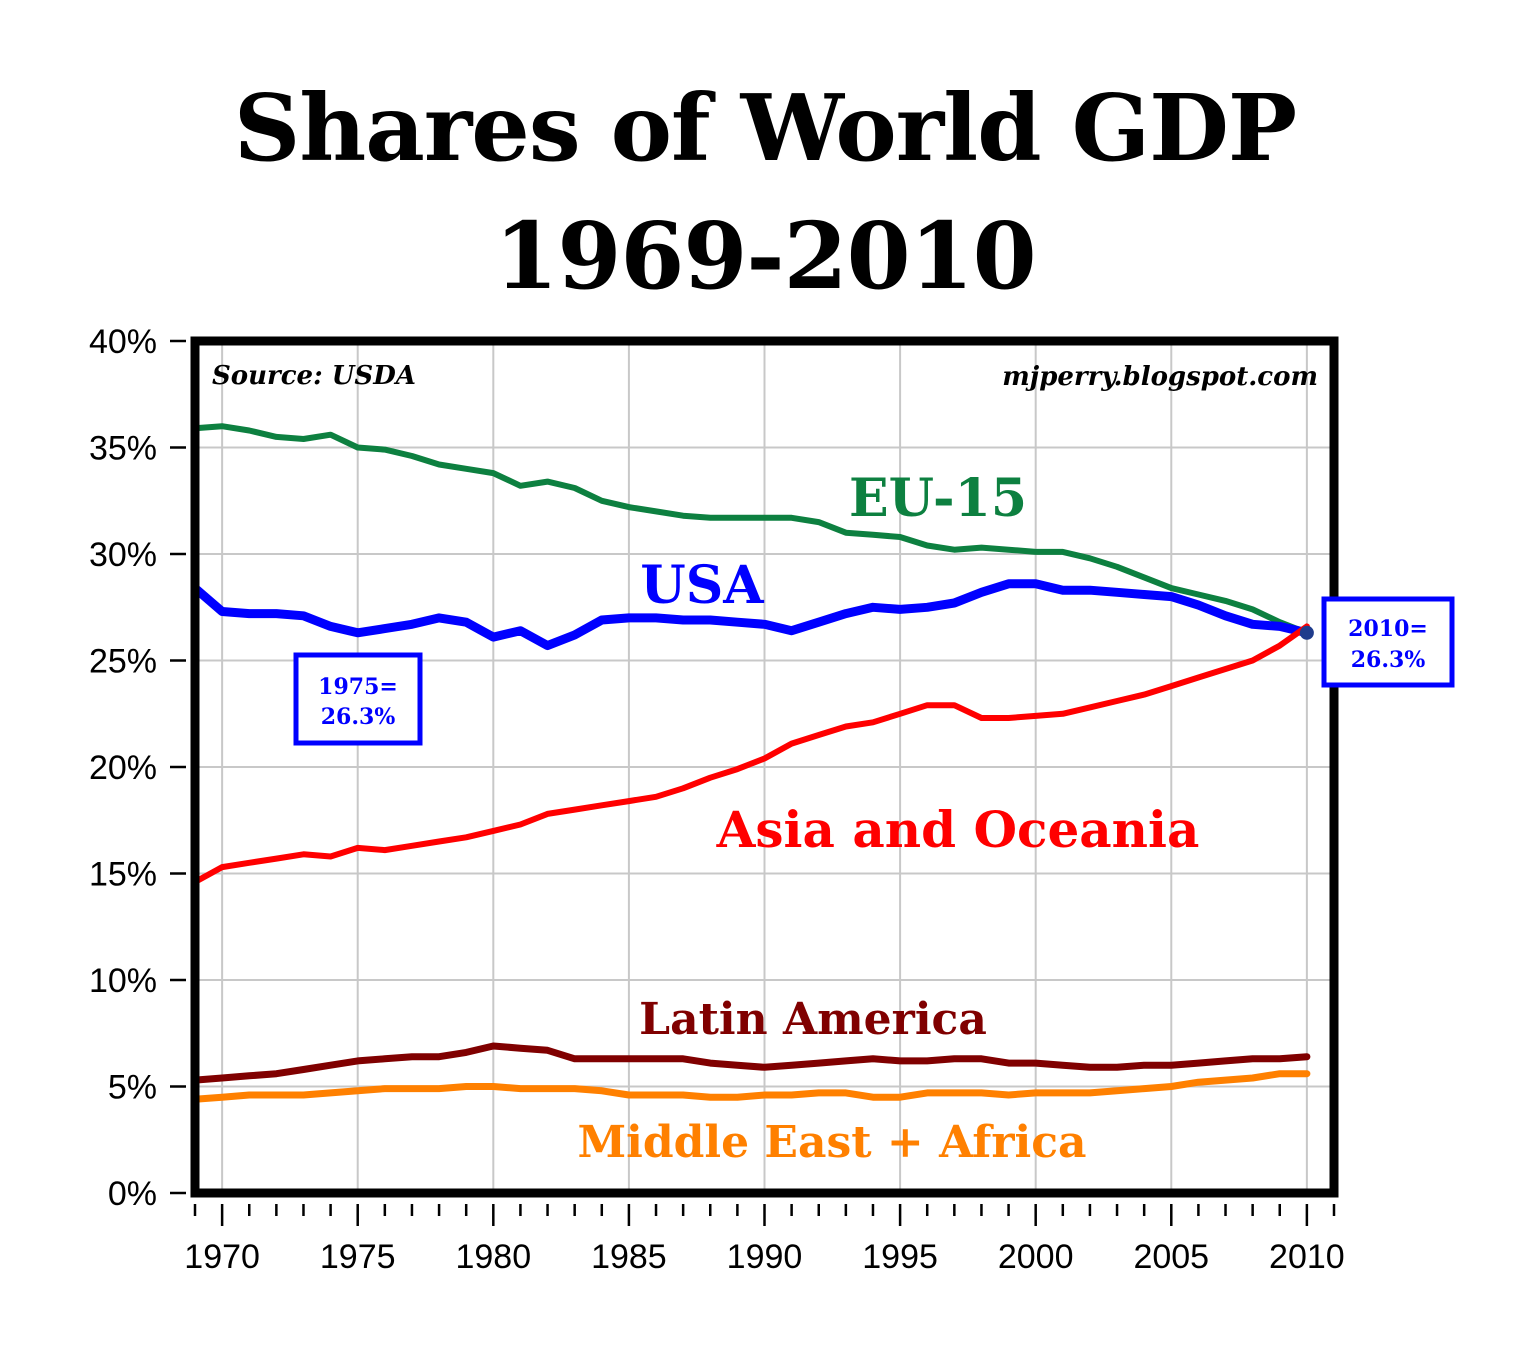 The height and width of the screenshot is (1350, 1530). Describe the element at coordinates (751, 754) in the screenshot. I see `series-line-asia-and-oceania` at that location.